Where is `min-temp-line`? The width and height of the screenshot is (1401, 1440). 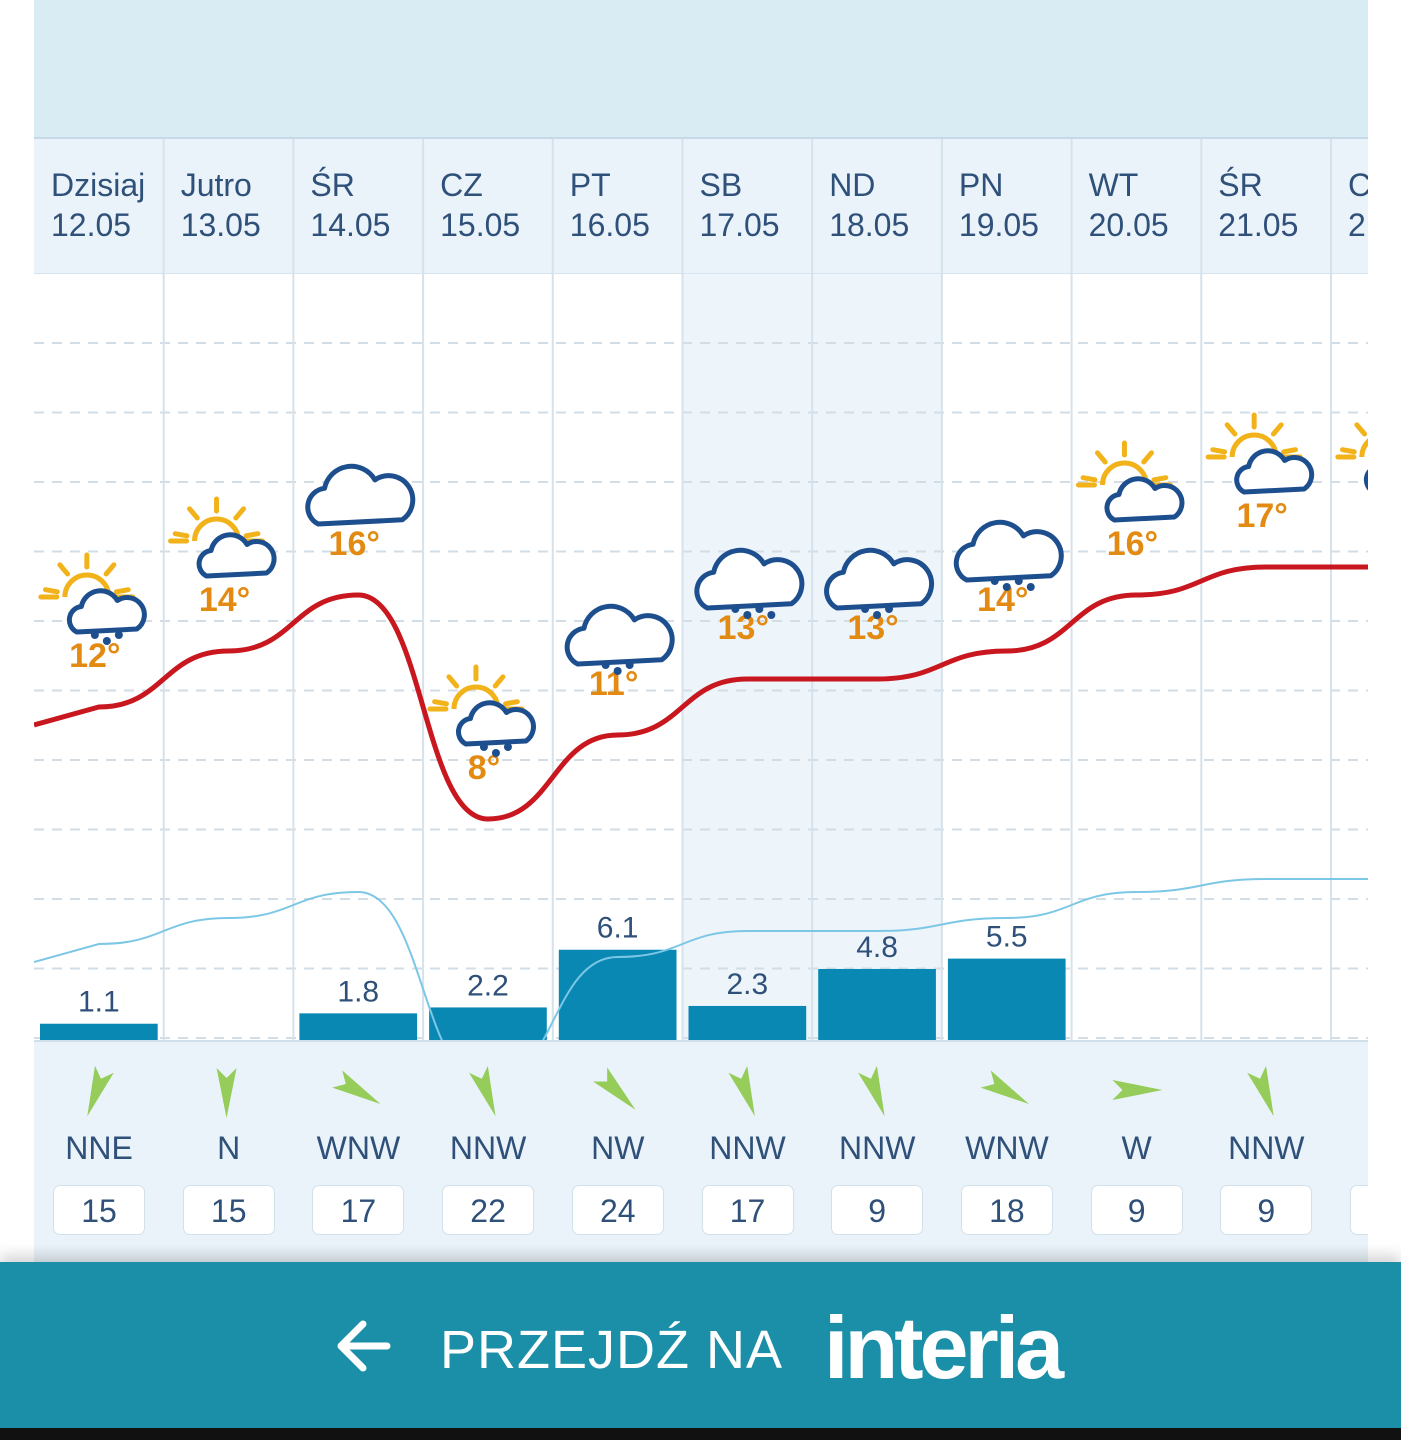 min-temp-line is located at coordinates (701, 982).